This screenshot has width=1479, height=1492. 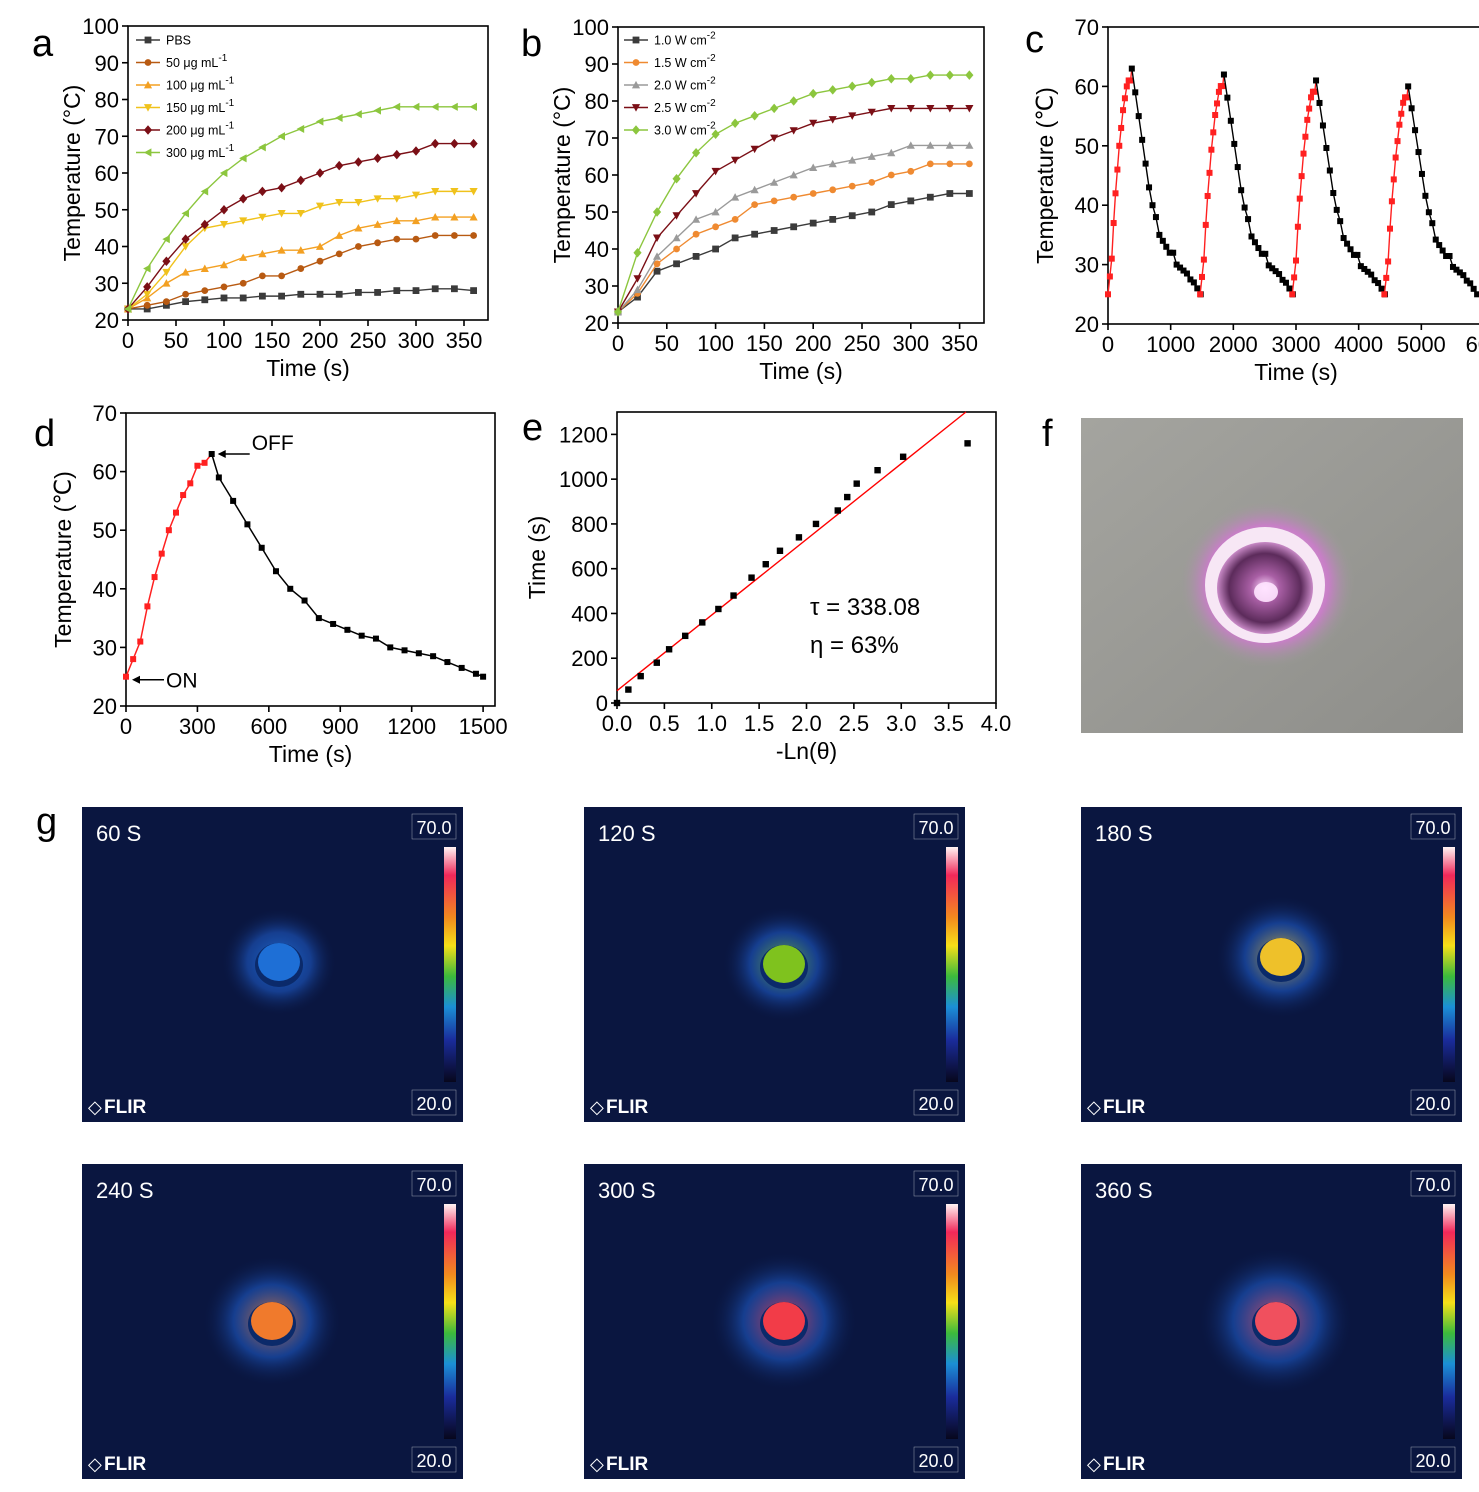 What do you see at coordinates (118, 833) in the screenshot?
I see `time-label: 60 S` at bounding box center [118, 833].